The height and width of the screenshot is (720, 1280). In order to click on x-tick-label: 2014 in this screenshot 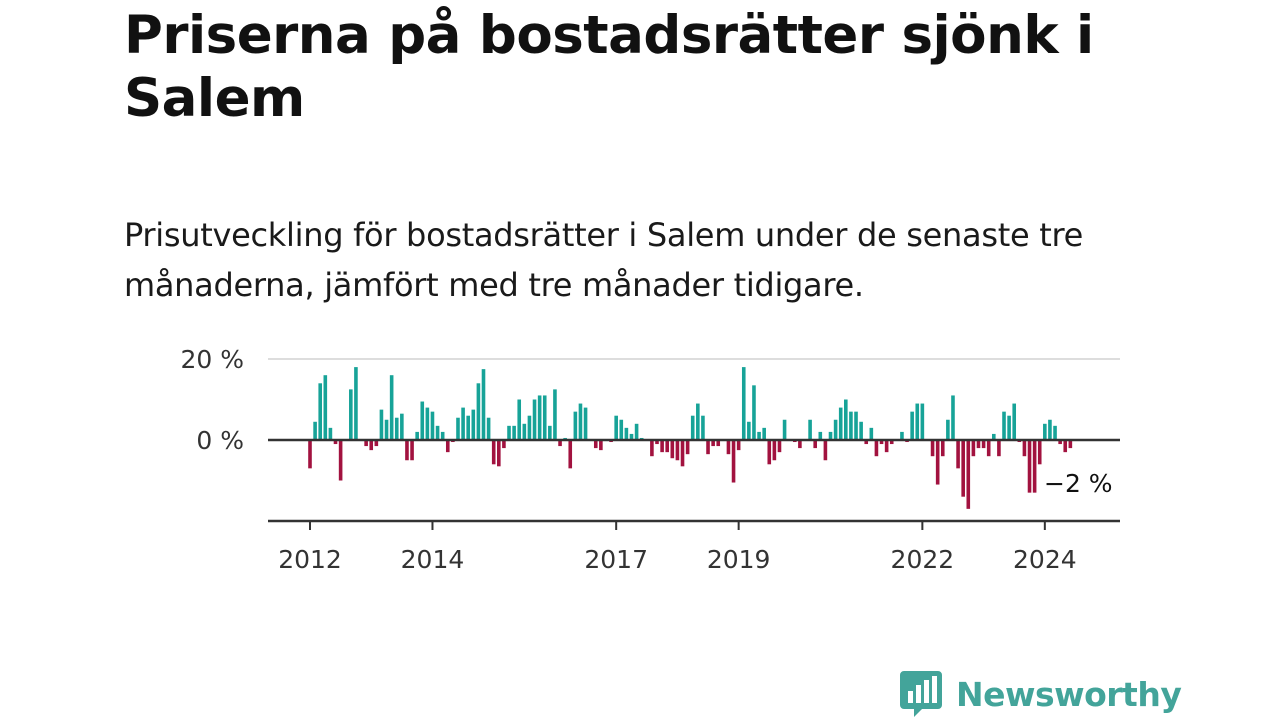, I will do `click(433, 559)`.